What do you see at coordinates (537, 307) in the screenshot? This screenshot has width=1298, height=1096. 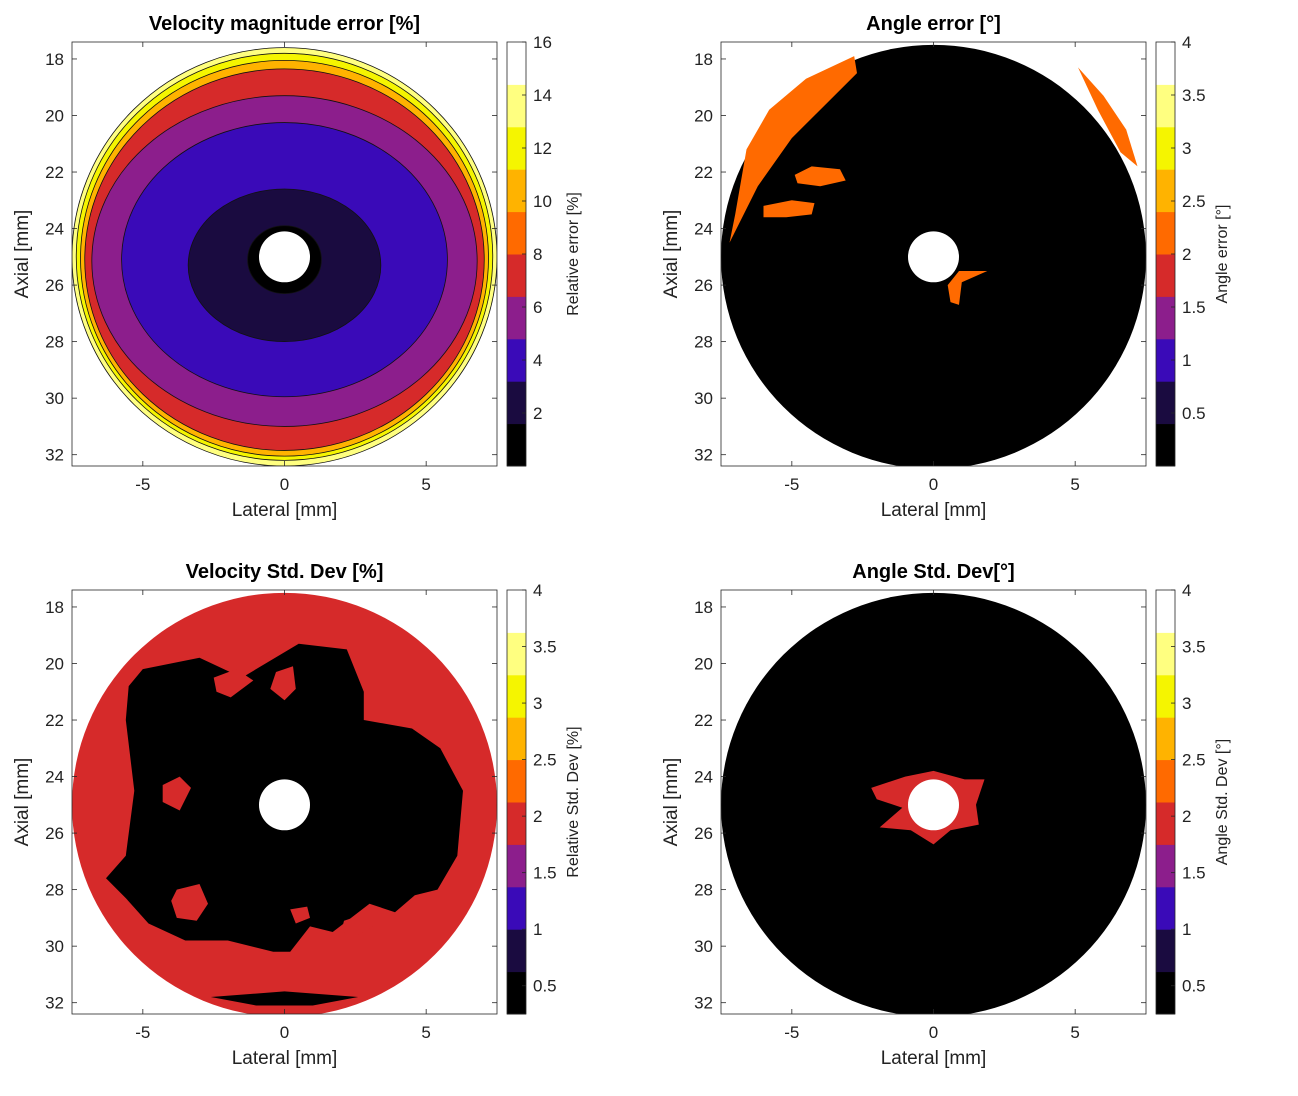 I see `colorbar-tick-label: 6` at bounding box center [537, 307].